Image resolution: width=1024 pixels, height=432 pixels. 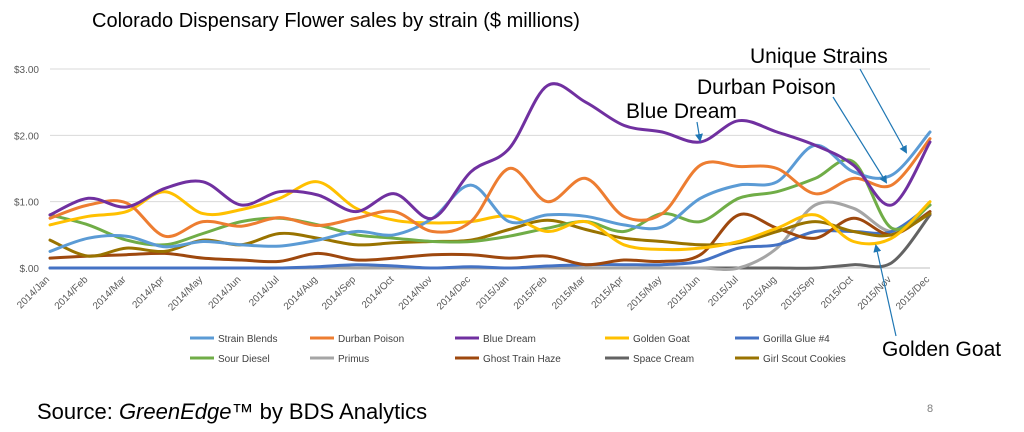 What do you see at coordinates (760, 293) in the screenshot?
I see `x-tick-label: 2015/Aug` at bounding box center [760, 293].